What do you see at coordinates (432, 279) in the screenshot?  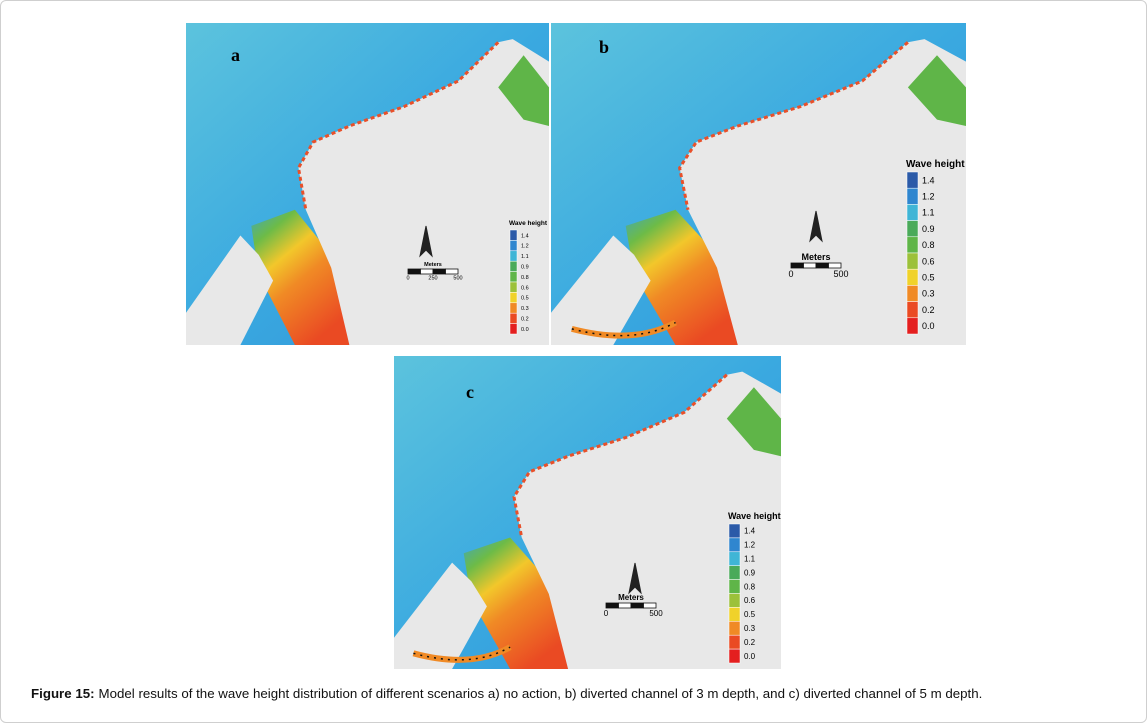 I see `scale-label: 250` at bounding box center [432, 279].